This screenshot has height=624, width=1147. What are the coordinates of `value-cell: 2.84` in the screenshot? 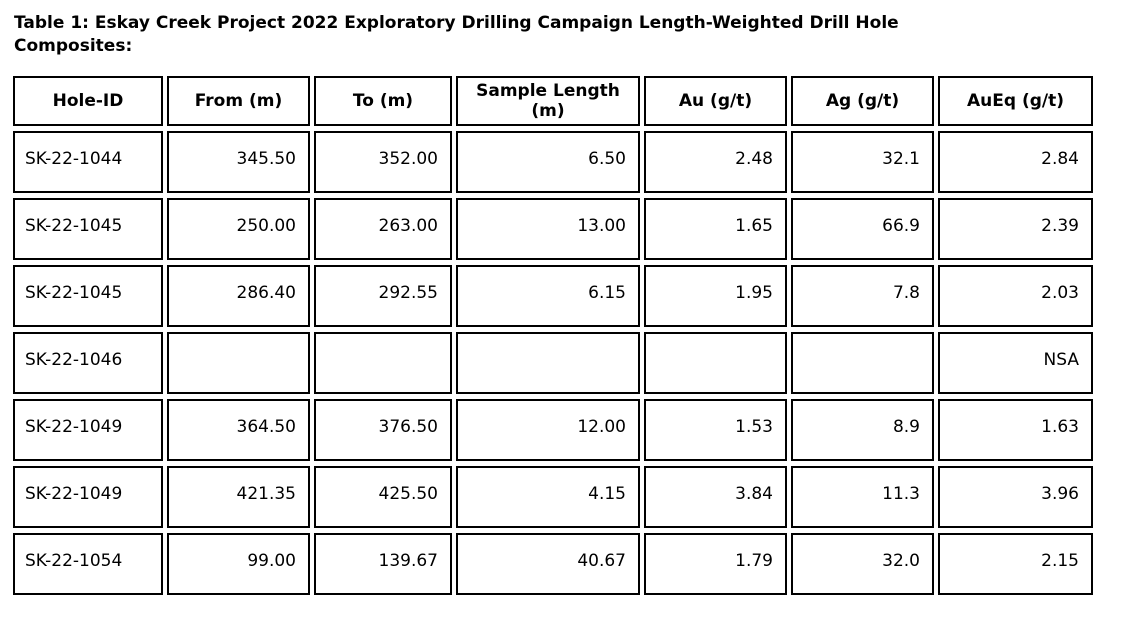 It's located at (1015, 161).